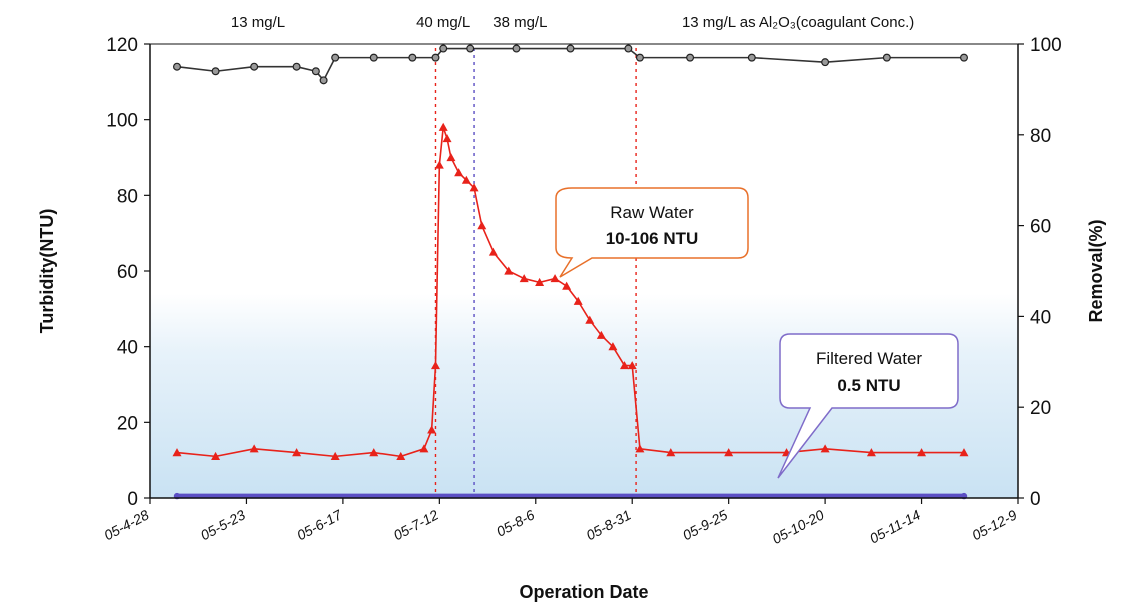  Describe the element at coordinates (705, 524) in the screenshot. I see `x-tick-label: 05-9-25` at that location.